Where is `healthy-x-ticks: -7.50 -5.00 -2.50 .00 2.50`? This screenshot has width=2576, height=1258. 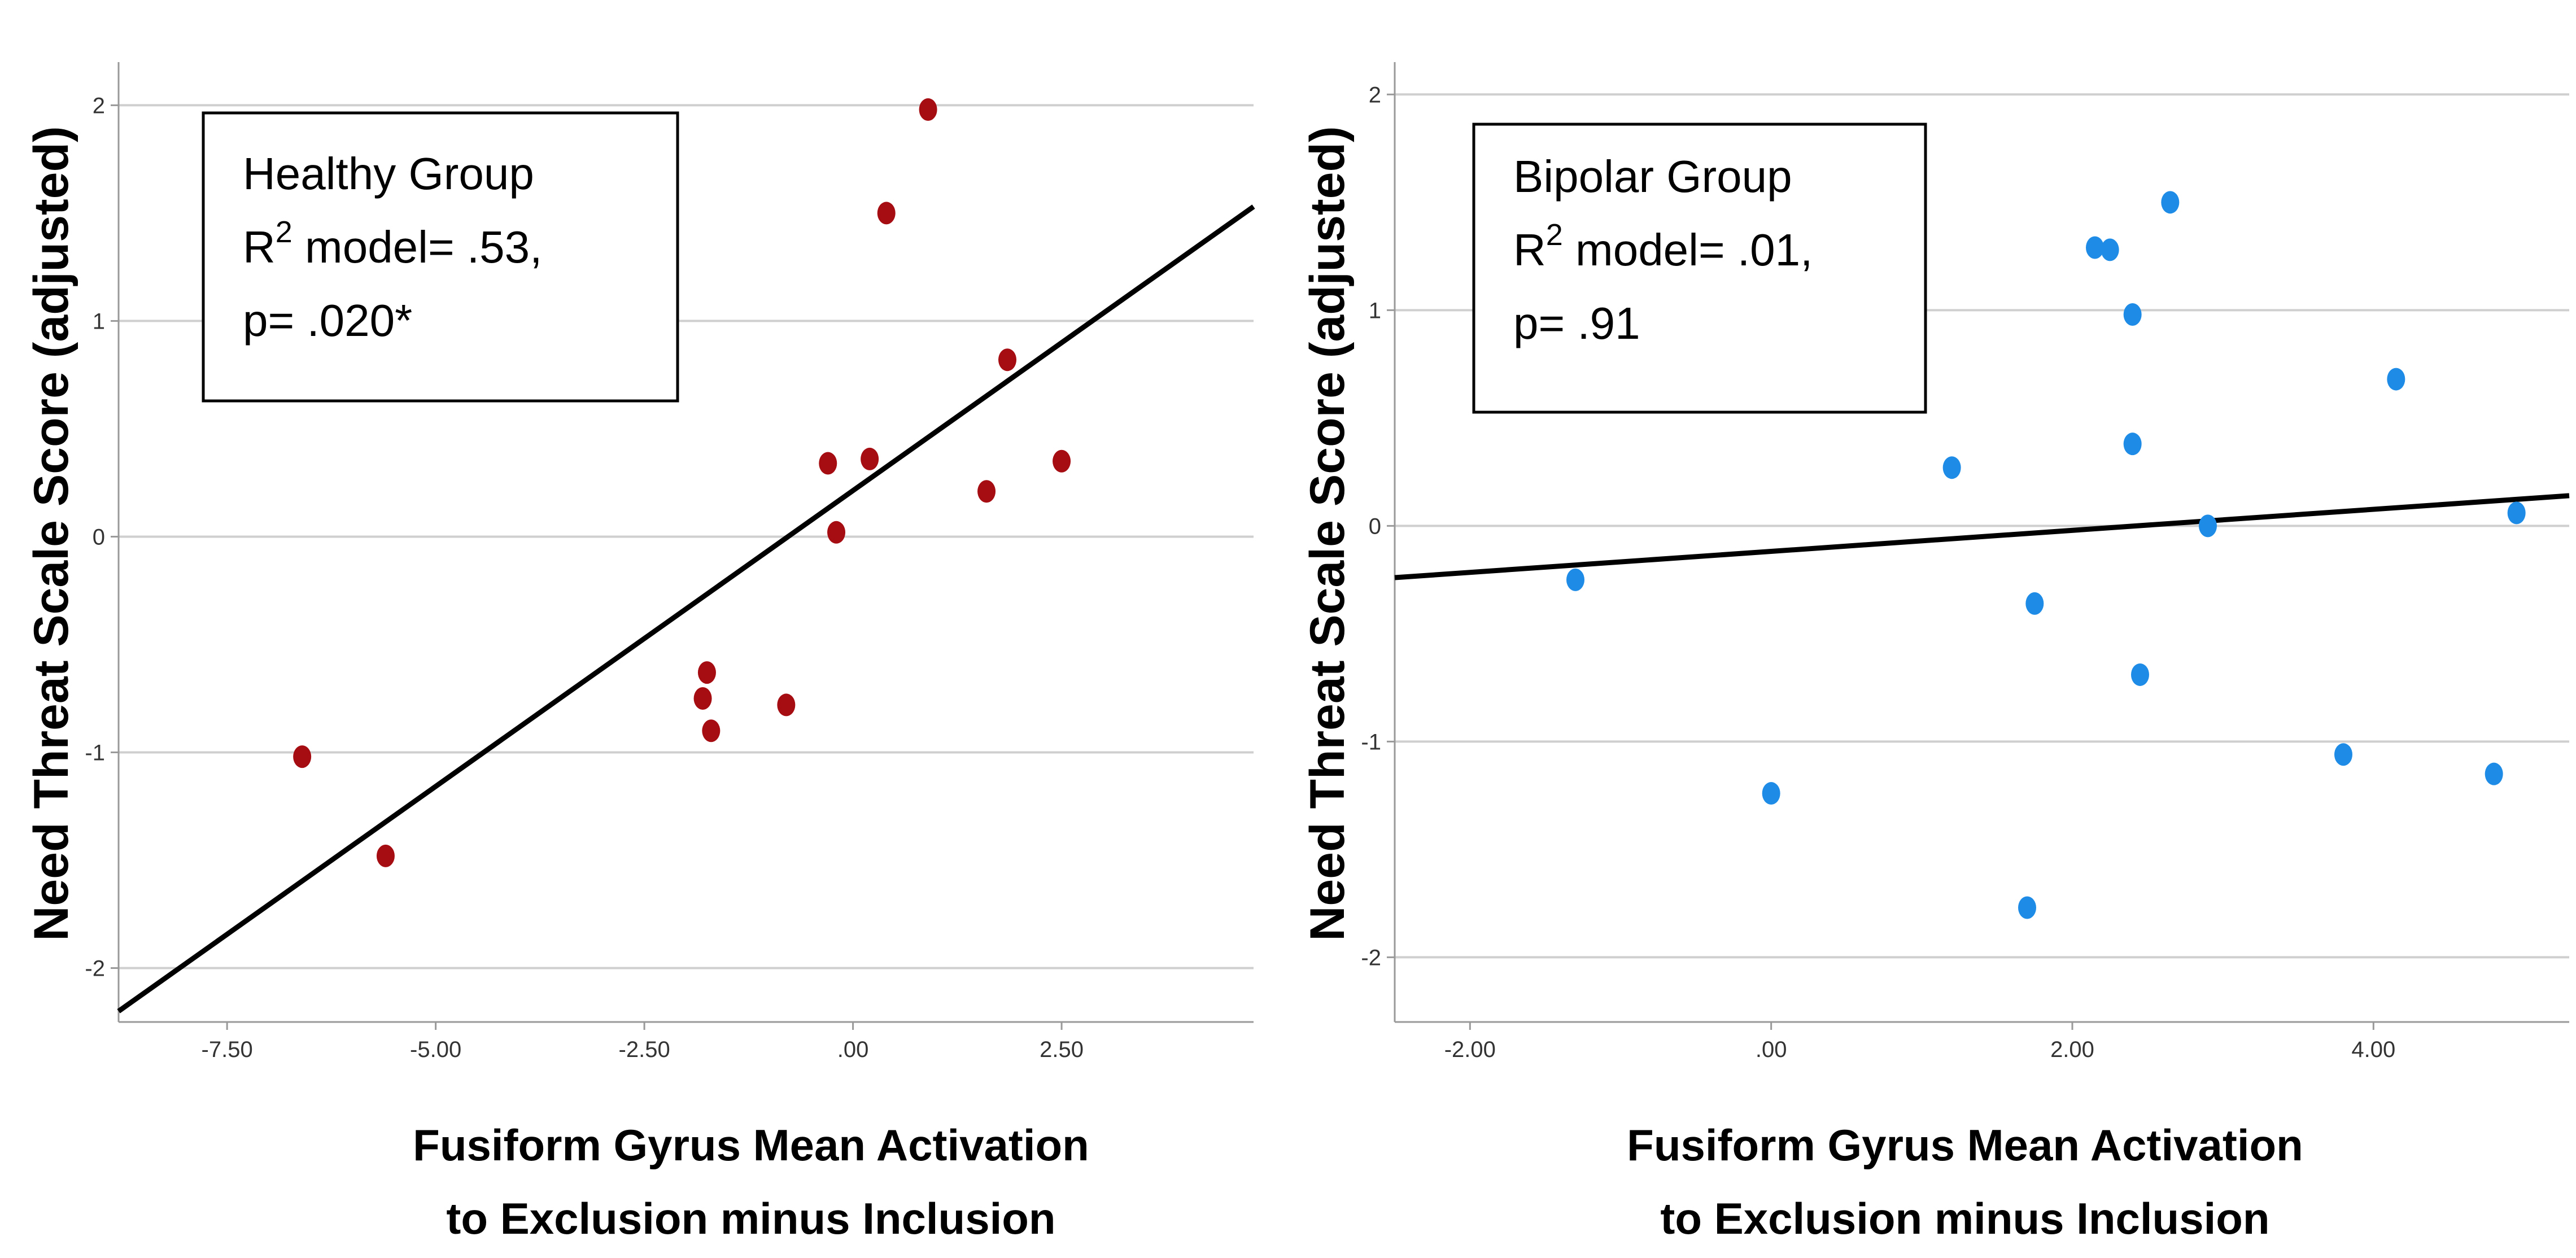 healthy-x-ticks: -7.50 -5.00 -2.50 .00 2.50 is located at coordinates (643, 1042).